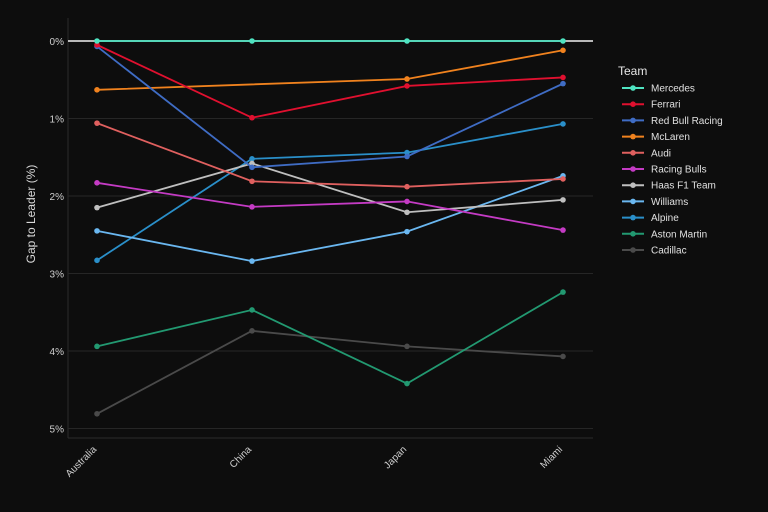 The width and height of the screenshot is (768, 512). Describe the element at coordinates (646, 153) in the screenshot. I see `legend-item: Audi` at that location.